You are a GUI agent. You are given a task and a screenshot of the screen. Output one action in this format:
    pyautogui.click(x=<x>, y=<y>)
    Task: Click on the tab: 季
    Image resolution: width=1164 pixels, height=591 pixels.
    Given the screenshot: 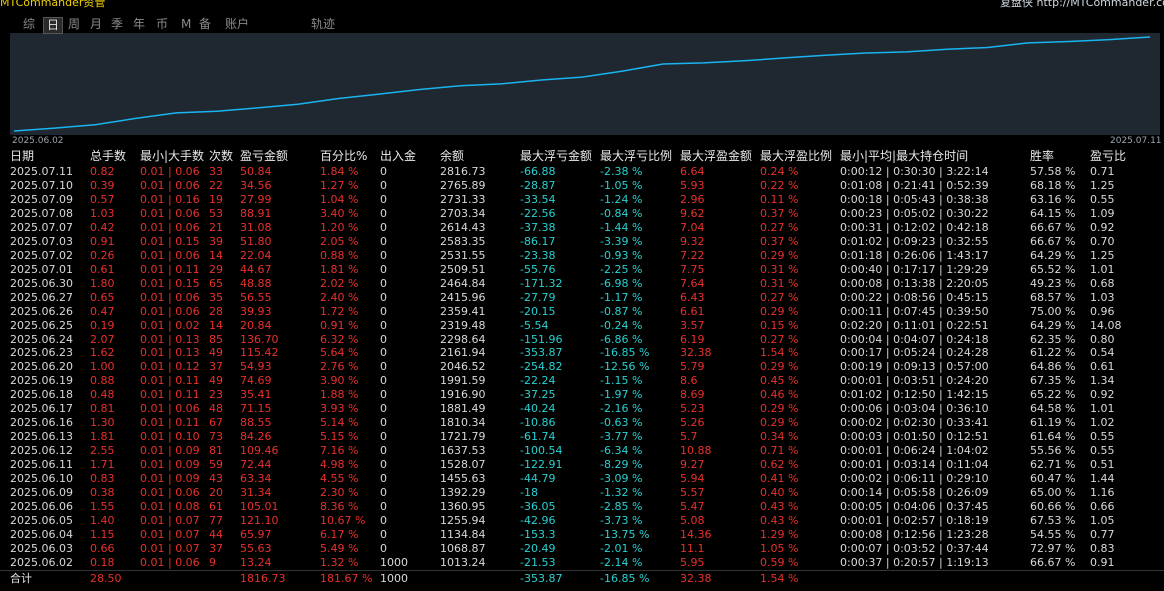 What is the action you would take?
    pyautogui.click(x=117, y=24)
    